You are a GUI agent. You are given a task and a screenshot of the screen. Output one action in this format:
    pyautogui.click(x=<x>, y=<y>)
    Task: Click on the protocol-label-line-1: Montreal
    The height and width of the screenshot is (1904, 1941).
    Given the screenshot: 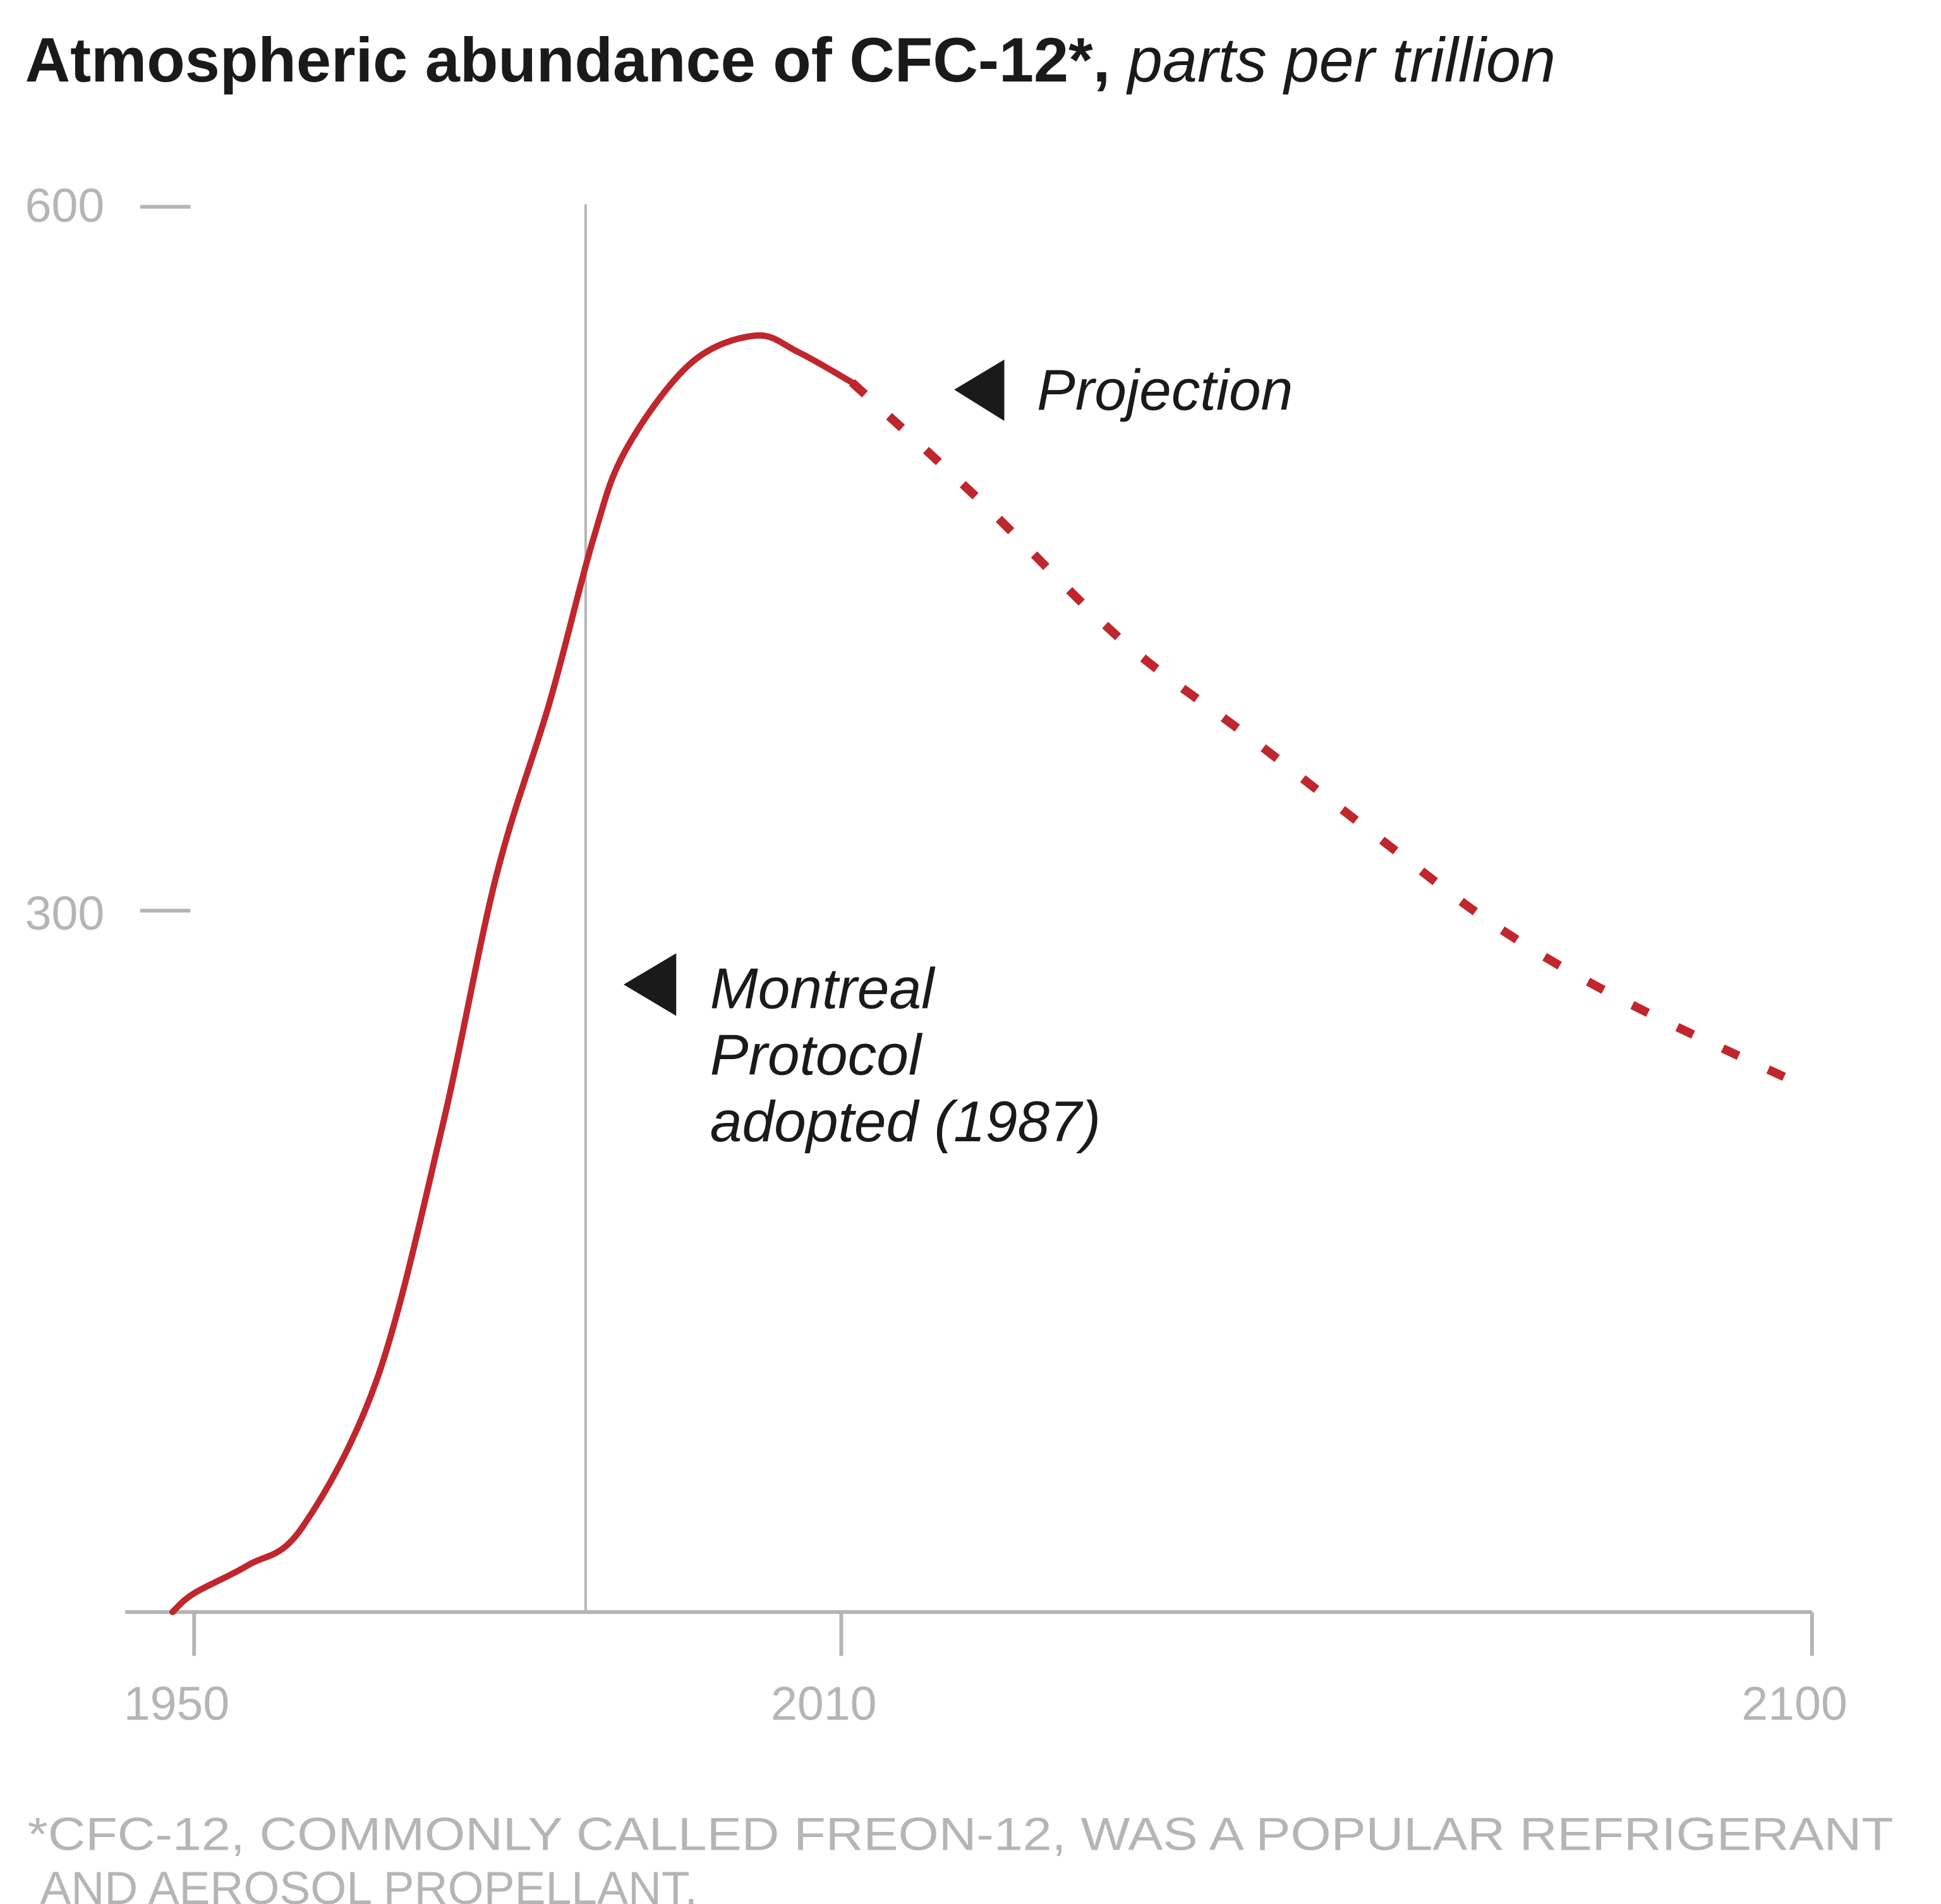 What is the action you would take?
    pyautogui.click(x=823, y=989)
    